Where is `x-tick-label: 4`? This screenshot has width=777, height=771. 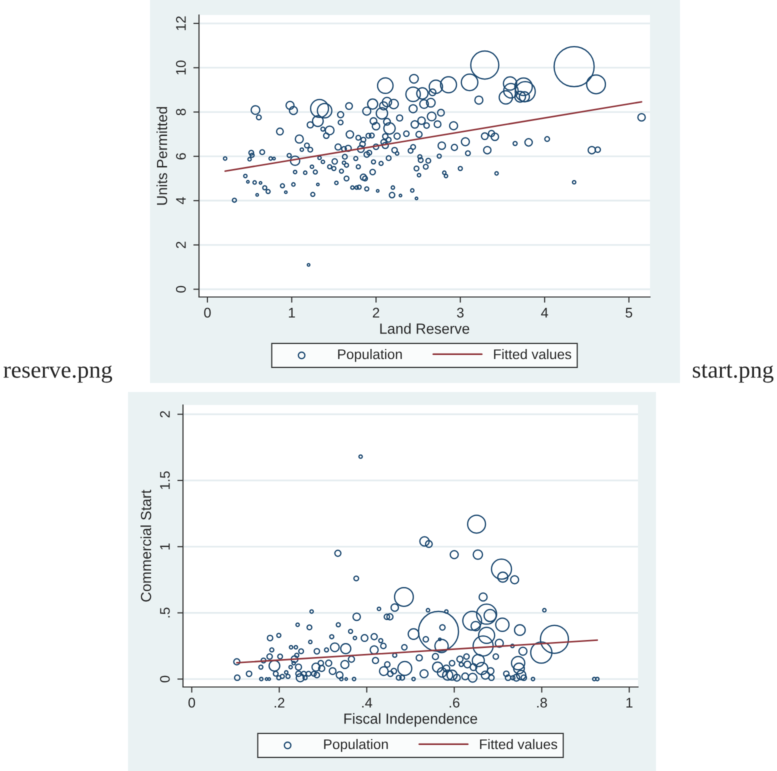
x-tick-label: 4 is located at coordinates (544, 313).